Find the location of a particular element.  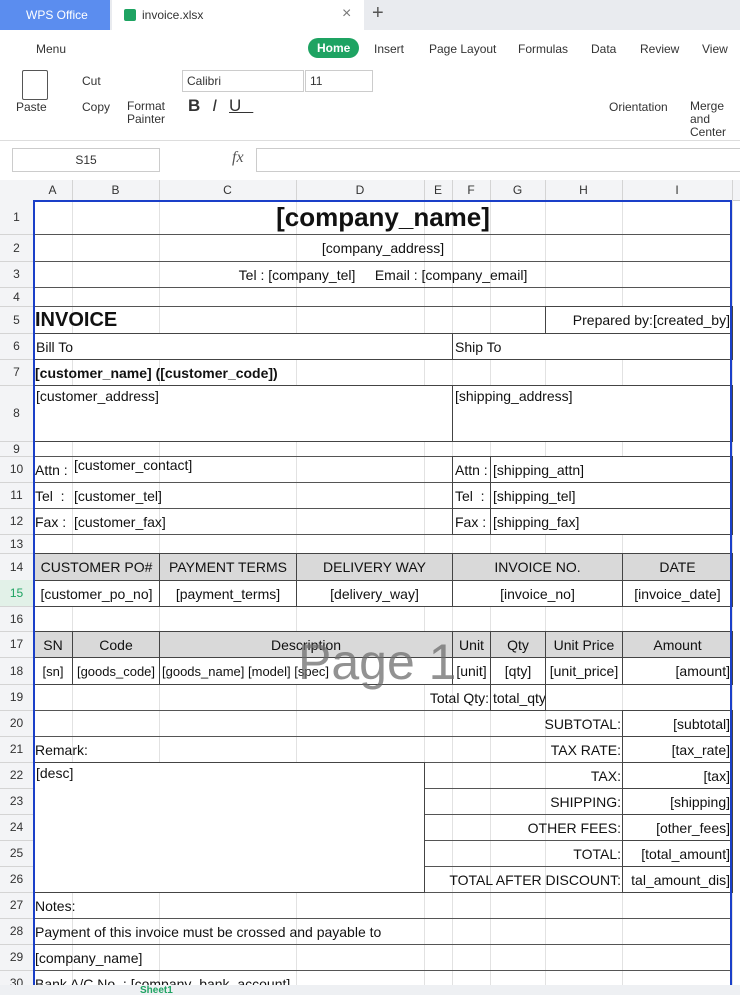

close-tab: × is located at coordinates (347, 13).